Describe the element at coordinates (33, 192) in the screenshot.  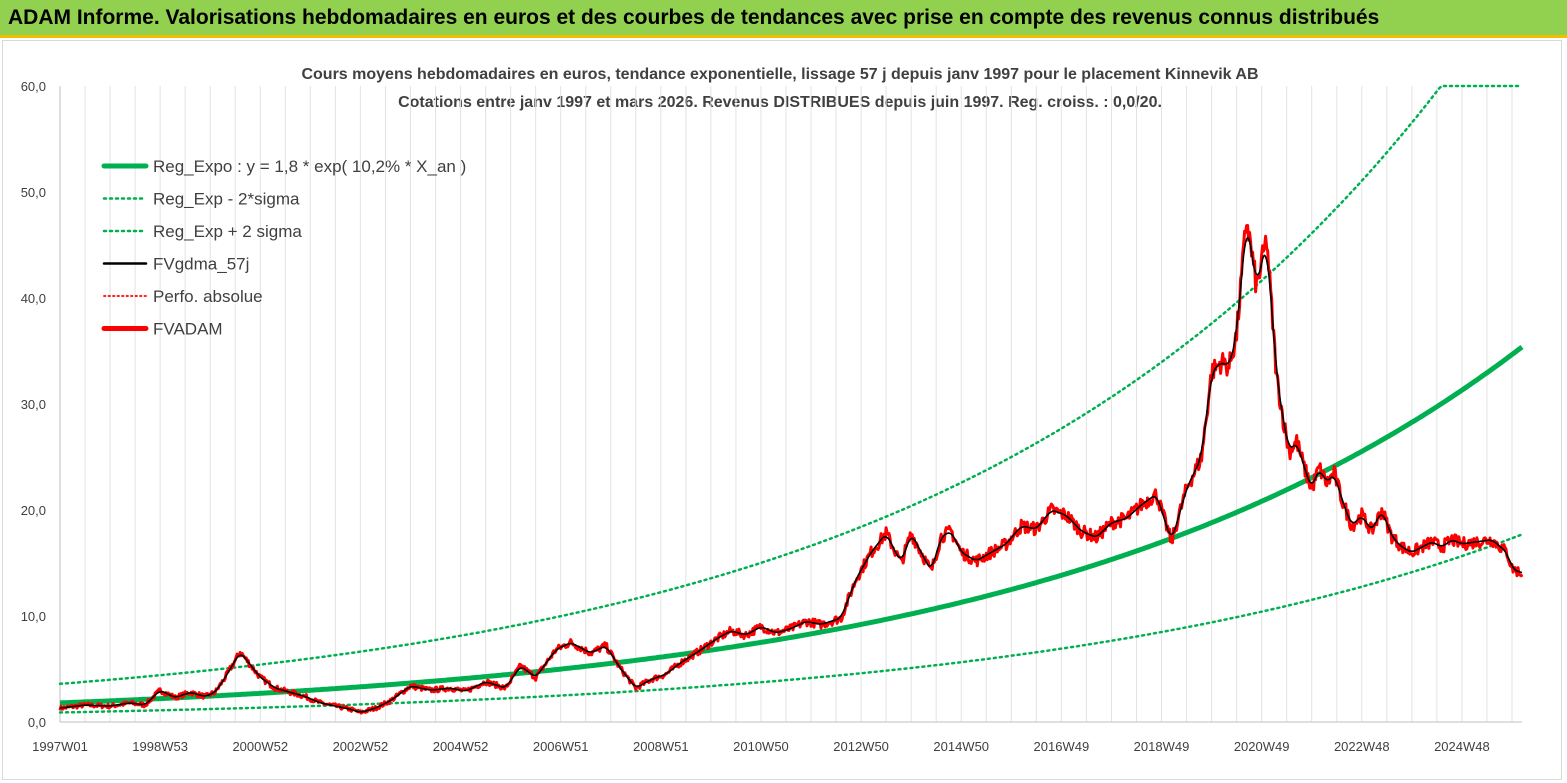
I see `y-tick-label: 50,0` at that location.